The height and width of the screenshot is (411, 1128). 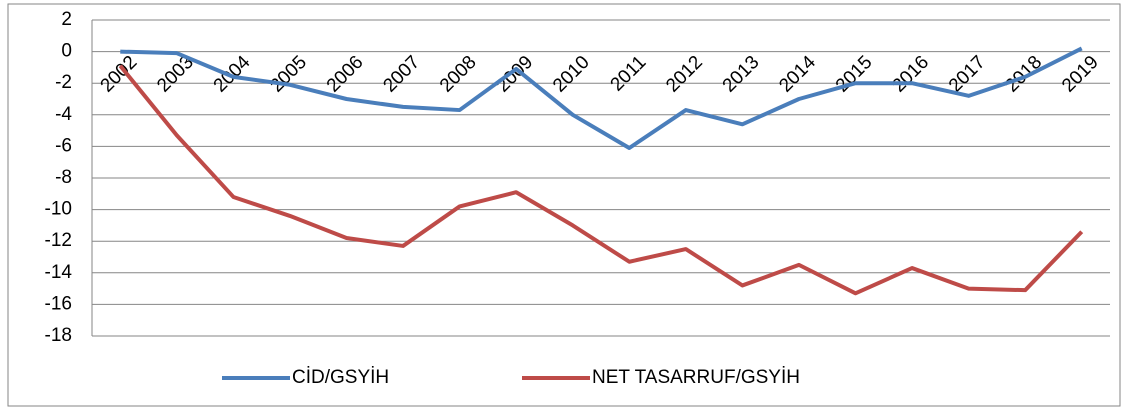 I want to click on y-tick-label: 2, so click(x=66, y=19).